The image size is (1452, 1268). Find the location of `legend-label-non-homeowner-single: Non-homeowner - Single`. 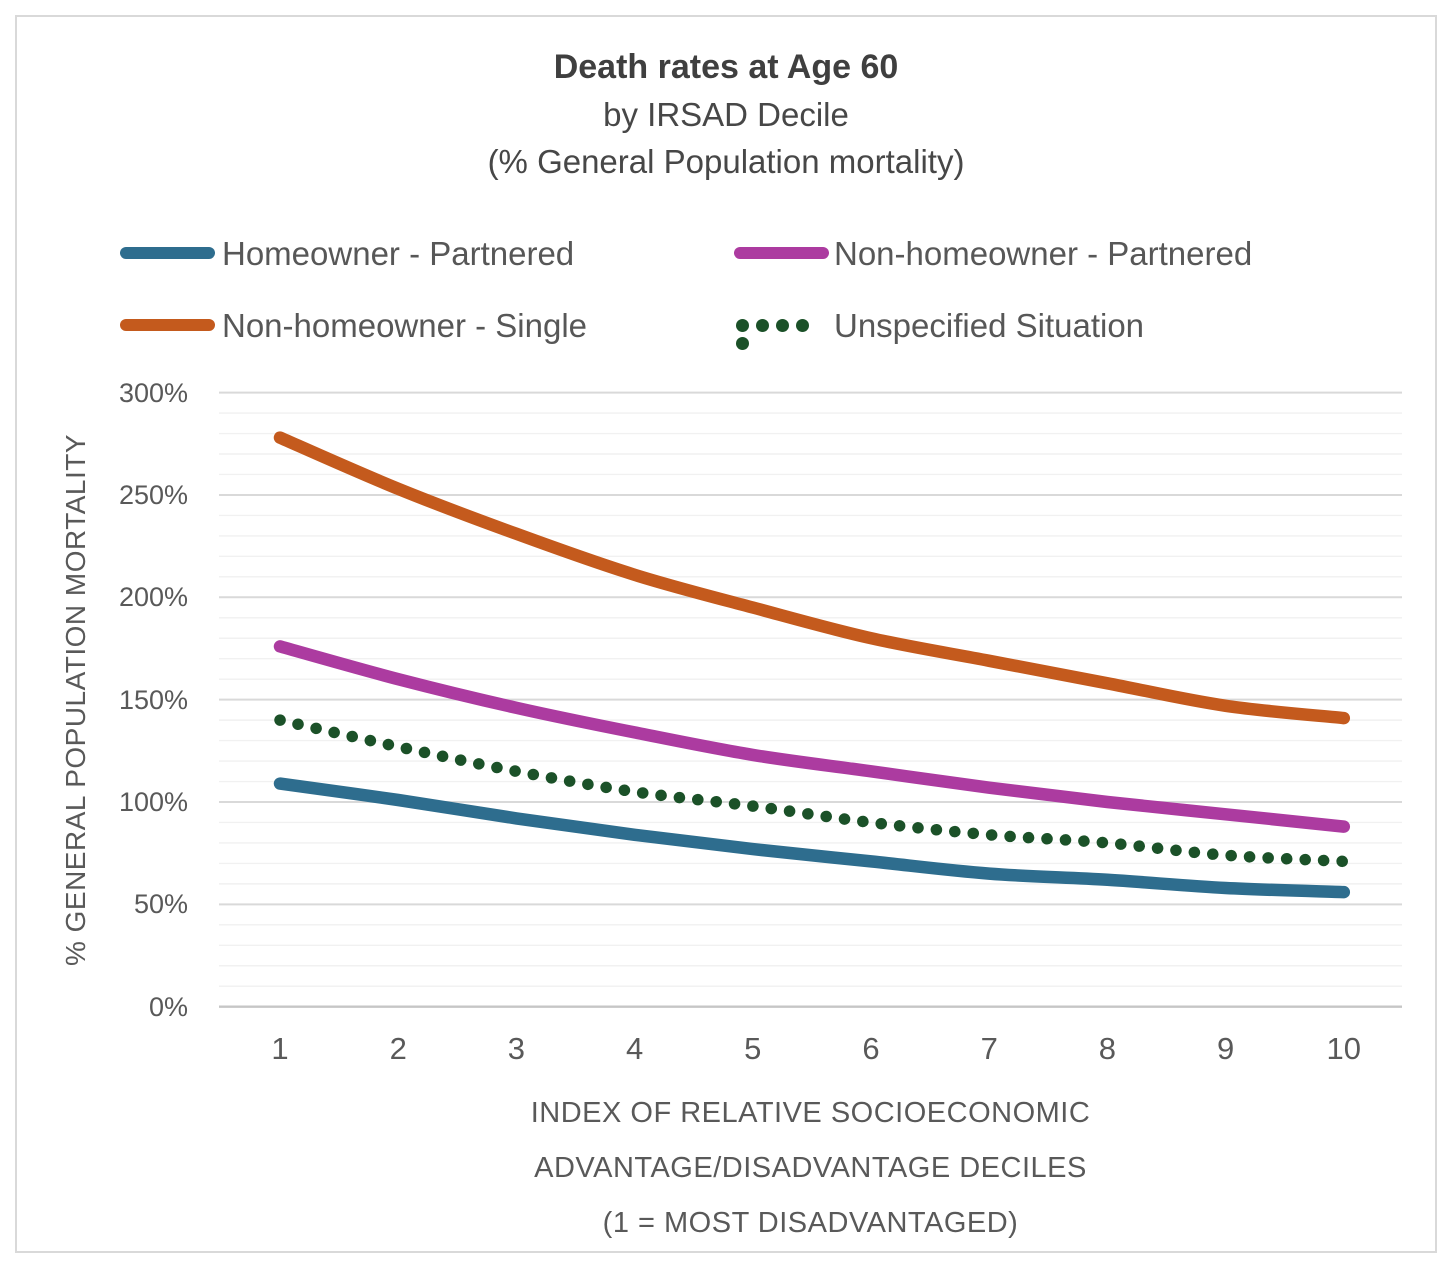

legend-label-non-homeowner-single: Non-homeowner - Single is located at coordinates (405, 325).